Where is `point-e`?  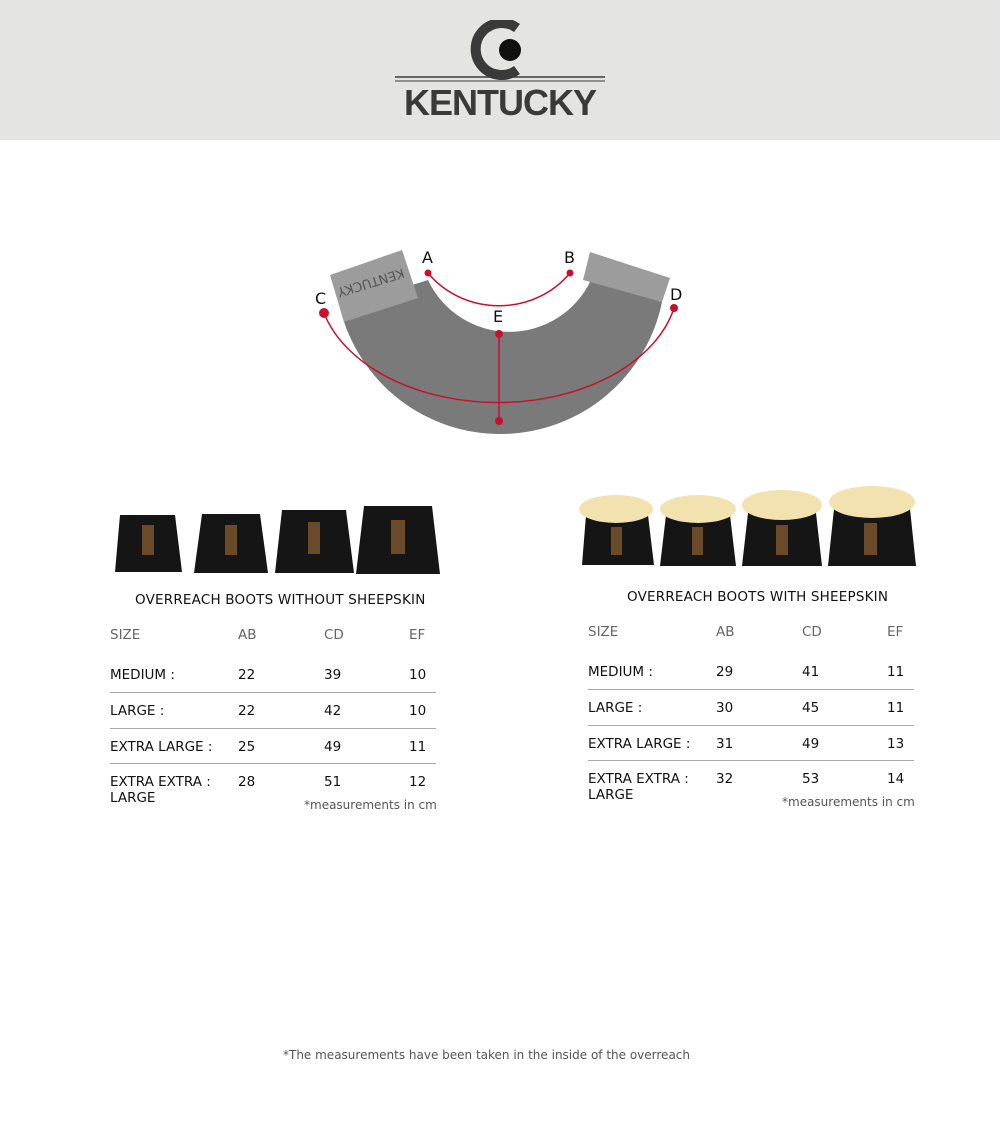
point-e is located at coordinates (499, 334).